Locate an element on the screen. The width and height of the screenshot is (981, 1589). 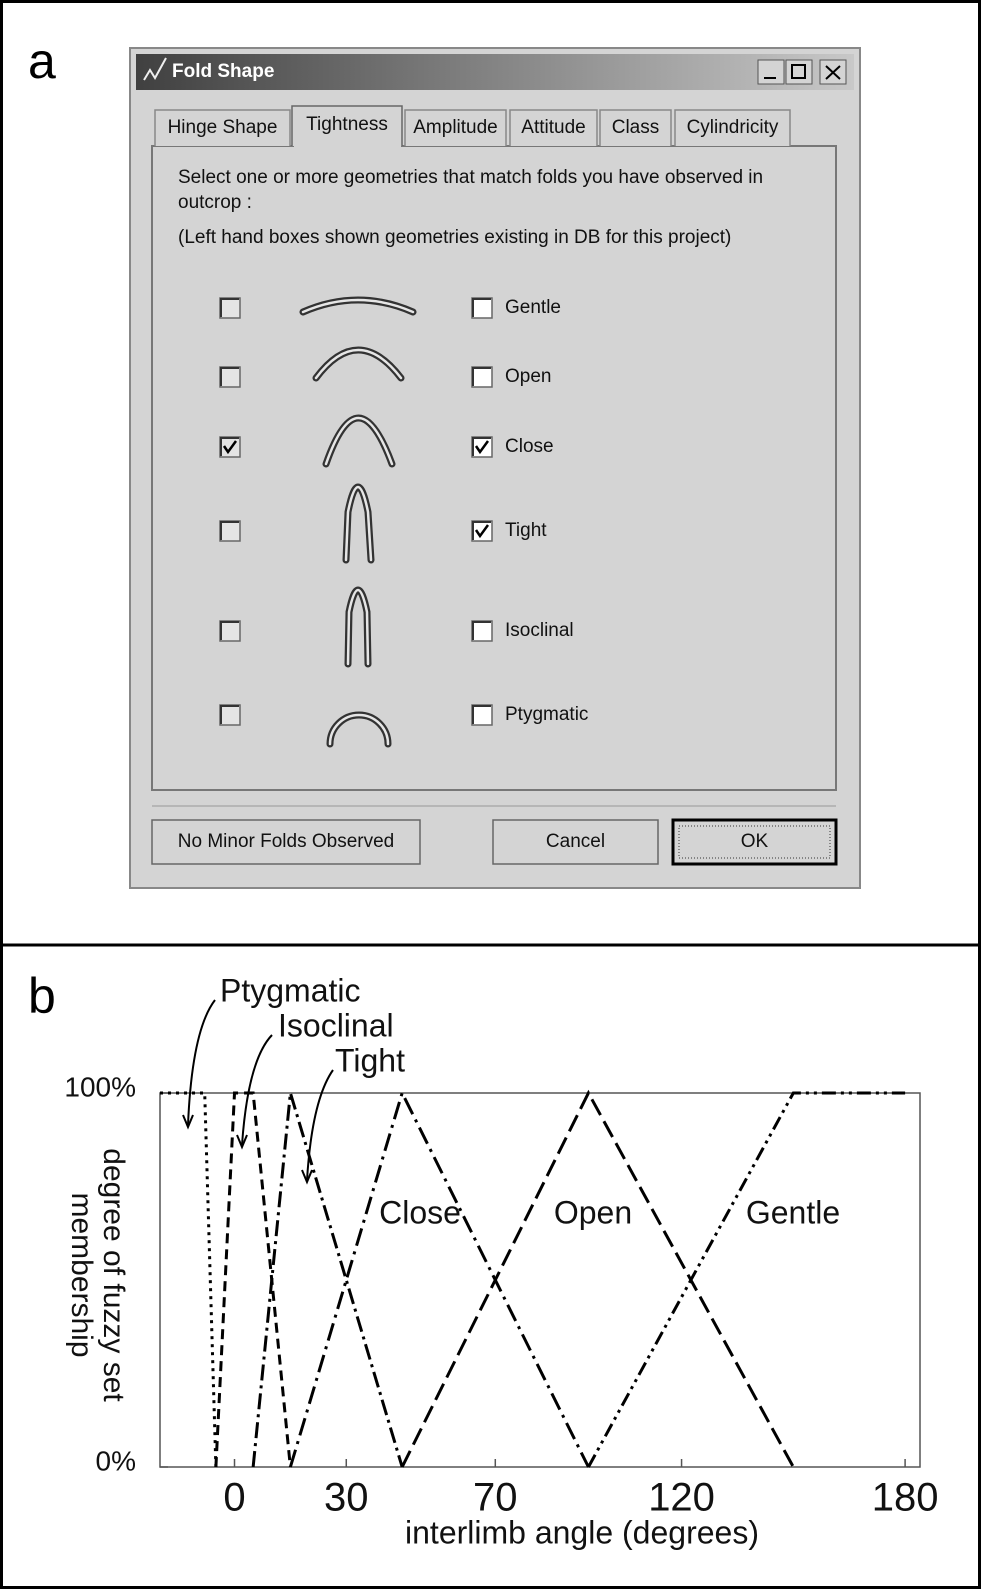
close-glyph is located at coordinates (833, 72).